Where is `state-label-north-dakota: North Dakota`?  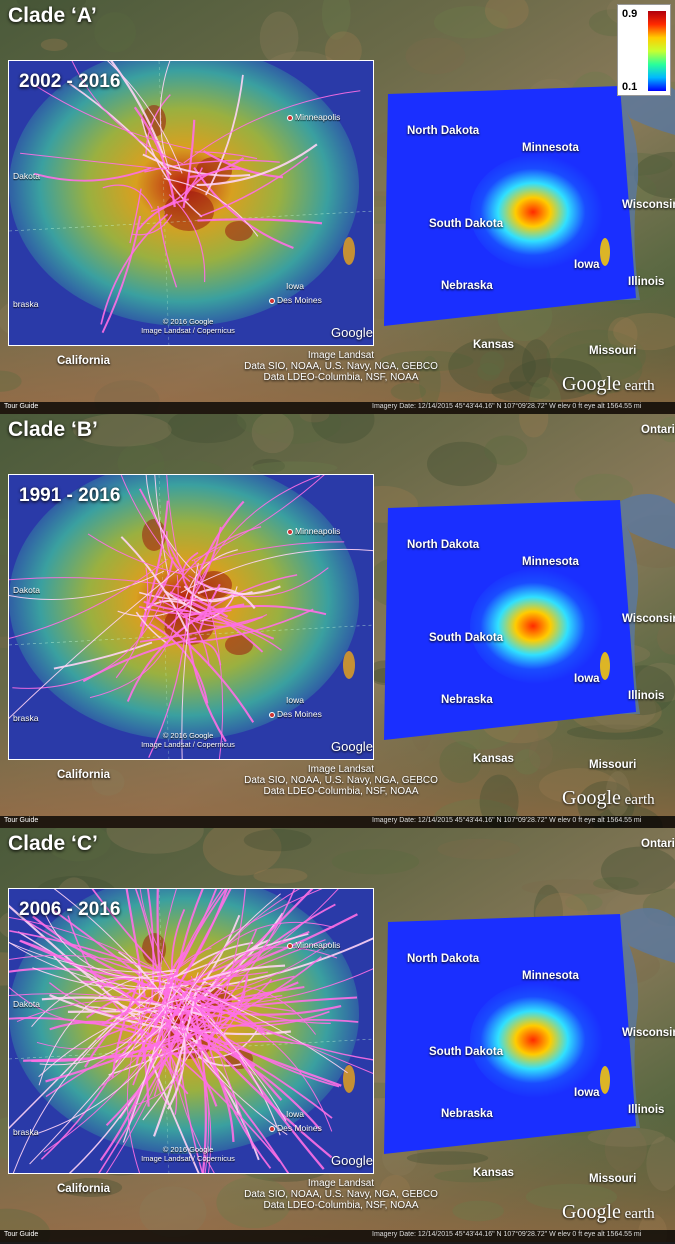
state-label-north-dakota: North Dakota is located at coordinates (443, 959).